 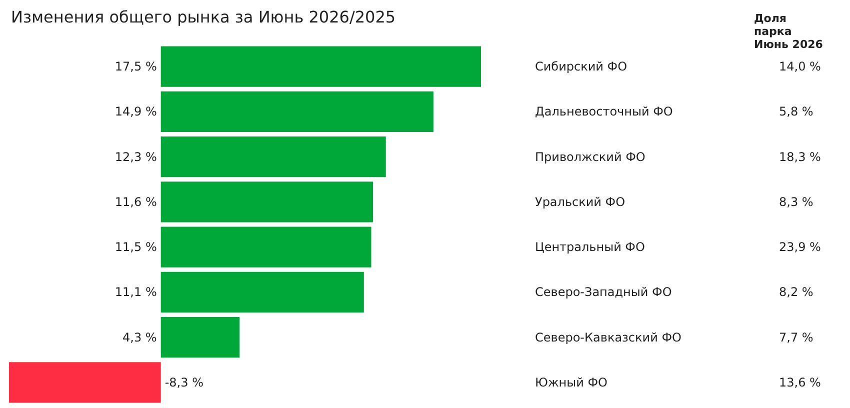 What do you see at coordinates (796, 337) in the screenshot?
I see `y2-tick-label: 7,7 %` at bounding box center [796, 337].